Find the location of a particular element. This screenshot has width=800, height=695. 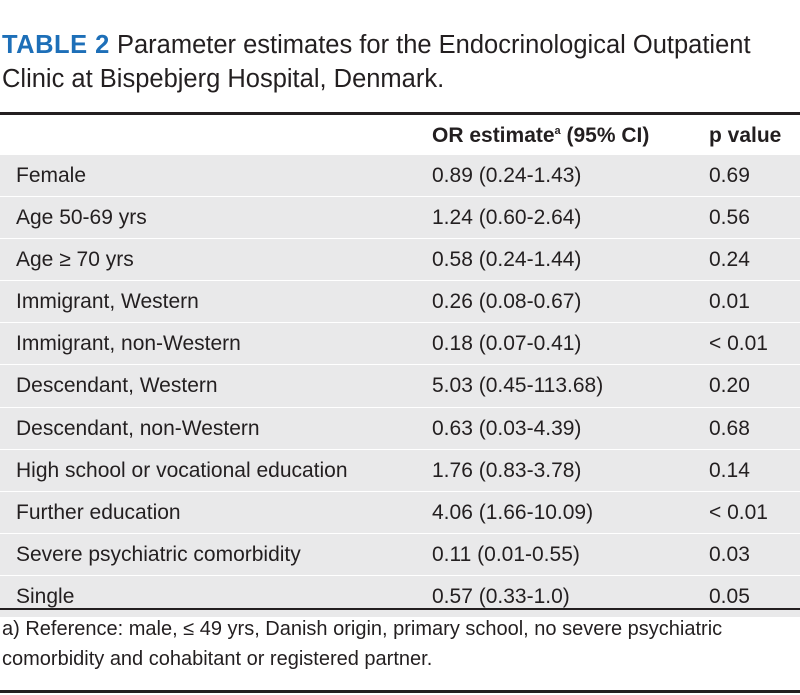

header-p-value: p value is located at coordinates (745, 135).